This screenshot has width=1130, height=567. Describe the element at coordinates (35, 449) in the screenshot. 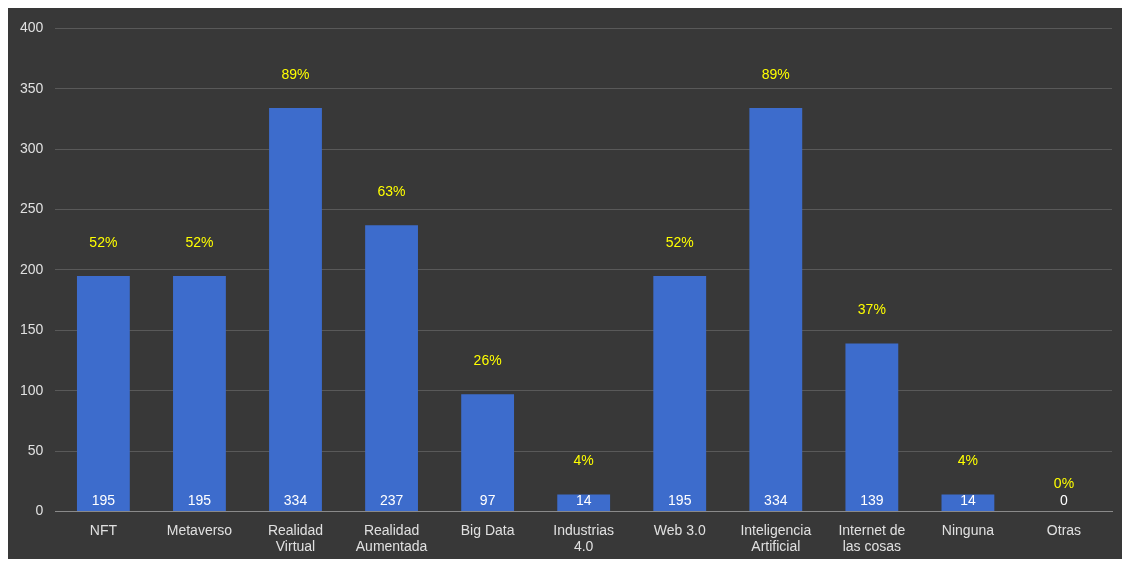

I see `y-tick-label: 50` at that location.